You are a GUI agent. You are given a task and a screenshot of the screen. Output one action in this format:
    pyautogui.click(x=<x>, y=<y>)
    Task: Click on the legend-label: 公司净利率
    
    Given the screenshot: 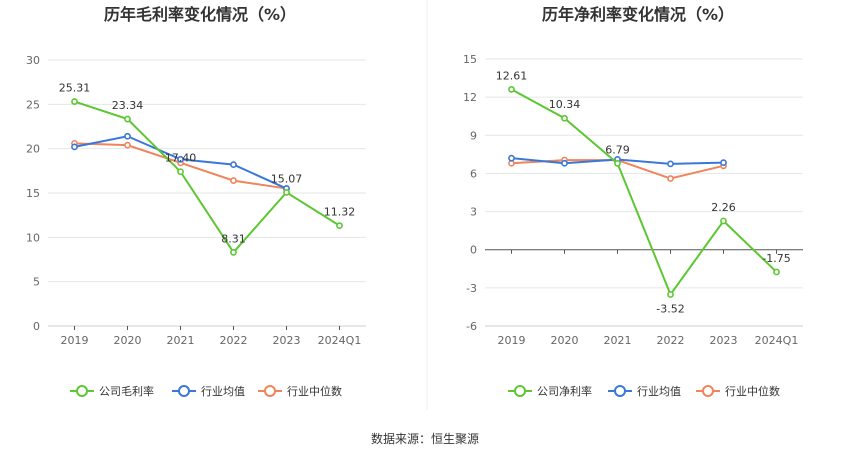 What is the action you would take?
    pyautogui.click(x=564, y=391)
    